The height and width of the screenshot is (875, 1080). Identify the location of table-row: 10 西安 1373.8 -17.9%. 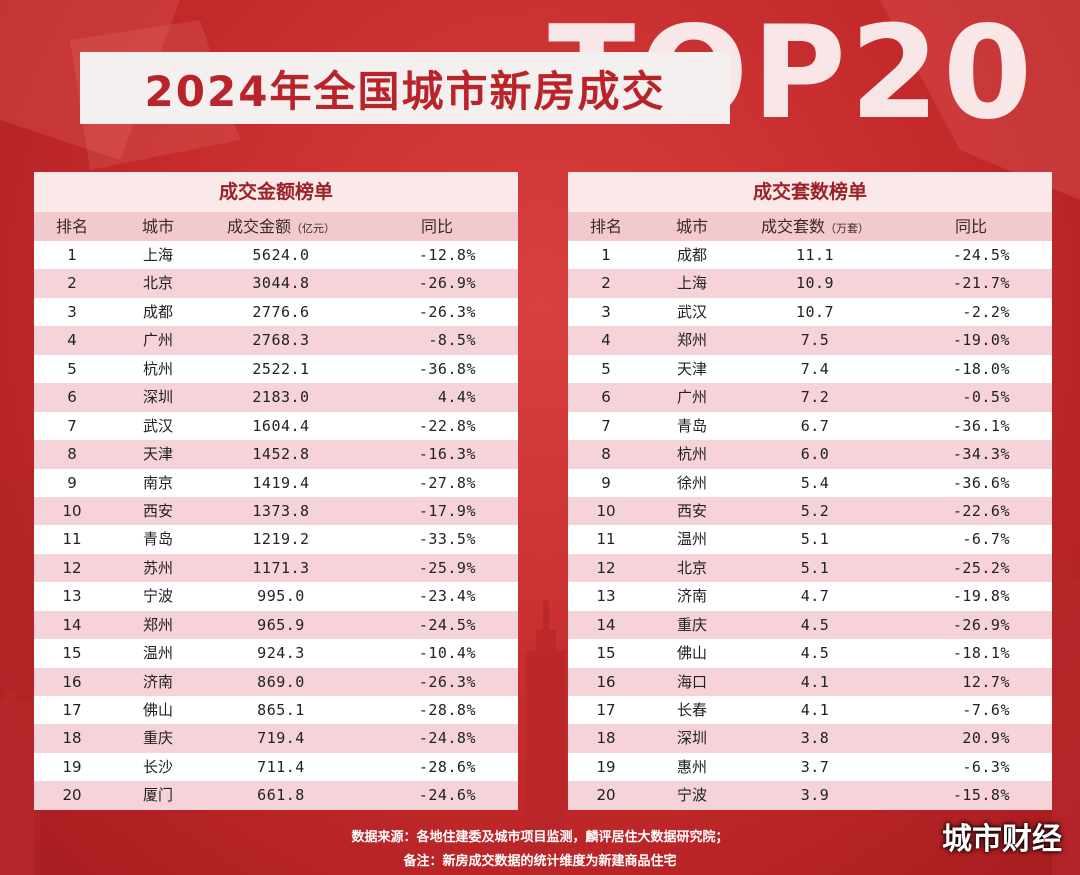
(276, 511).